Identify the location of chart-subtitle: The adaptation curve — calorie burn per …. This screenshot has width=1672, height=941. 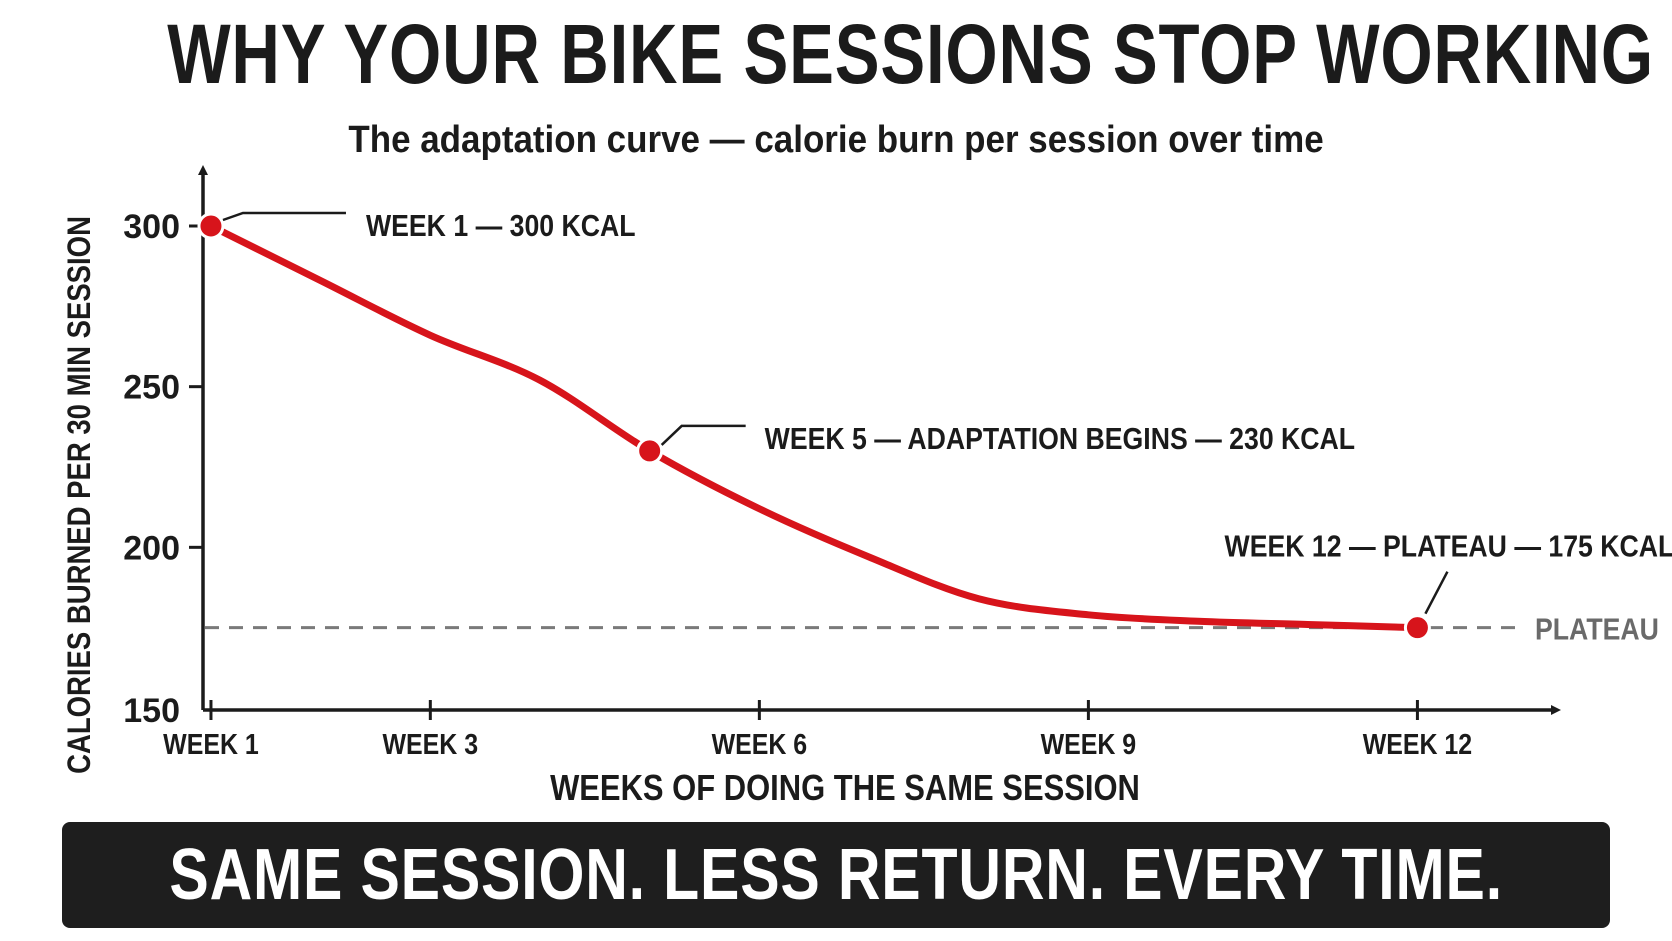
(836, 140).